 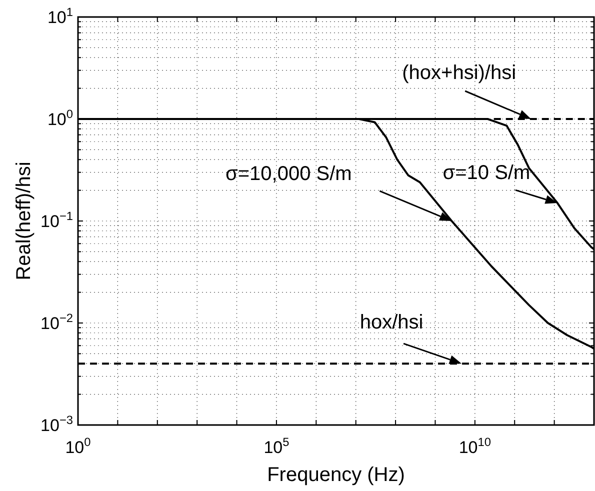 What do you see at coordinates (57, 322) in the screenshot?
I see `y-tick-label: 10$^{−2}$` at bounding box center [57, 322].